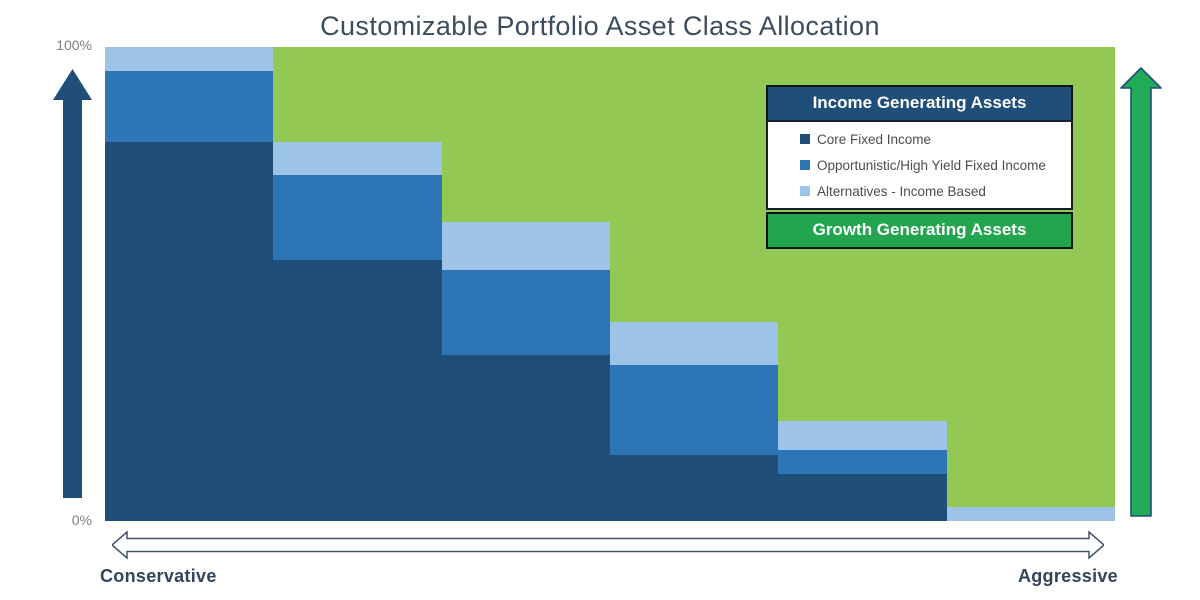 This screenshot has width=1200, height=600. Describe the element at coordinates (919, 103) in the screenshot. I see `legend-income-header: Income Generating Assets` at that location.